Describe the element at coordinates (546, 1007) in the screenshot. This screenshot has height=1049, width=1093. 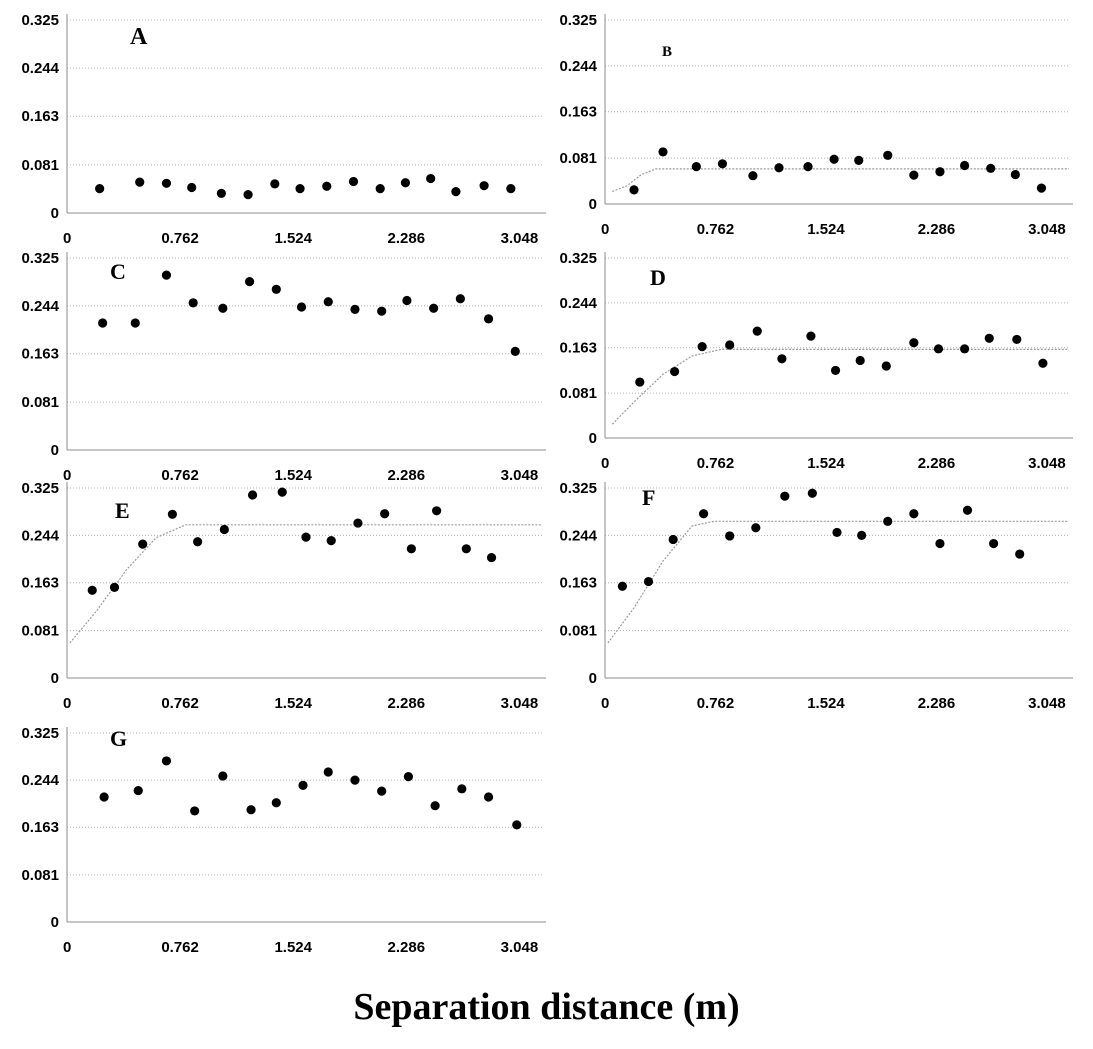
I see `shared-x-axis-label: Separation distance (m)` at that location.